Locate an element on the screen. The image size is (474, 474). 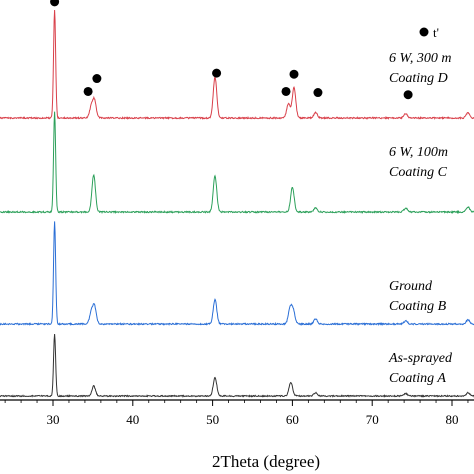
legend: t' is located at coordinates (429, 32).